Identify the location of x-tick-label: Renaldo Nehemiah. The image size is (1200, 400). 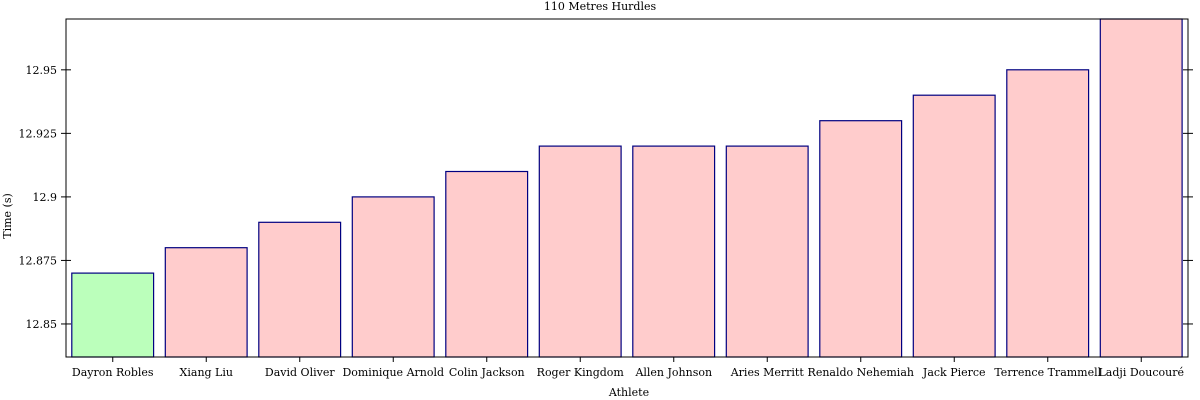
(861, 372).